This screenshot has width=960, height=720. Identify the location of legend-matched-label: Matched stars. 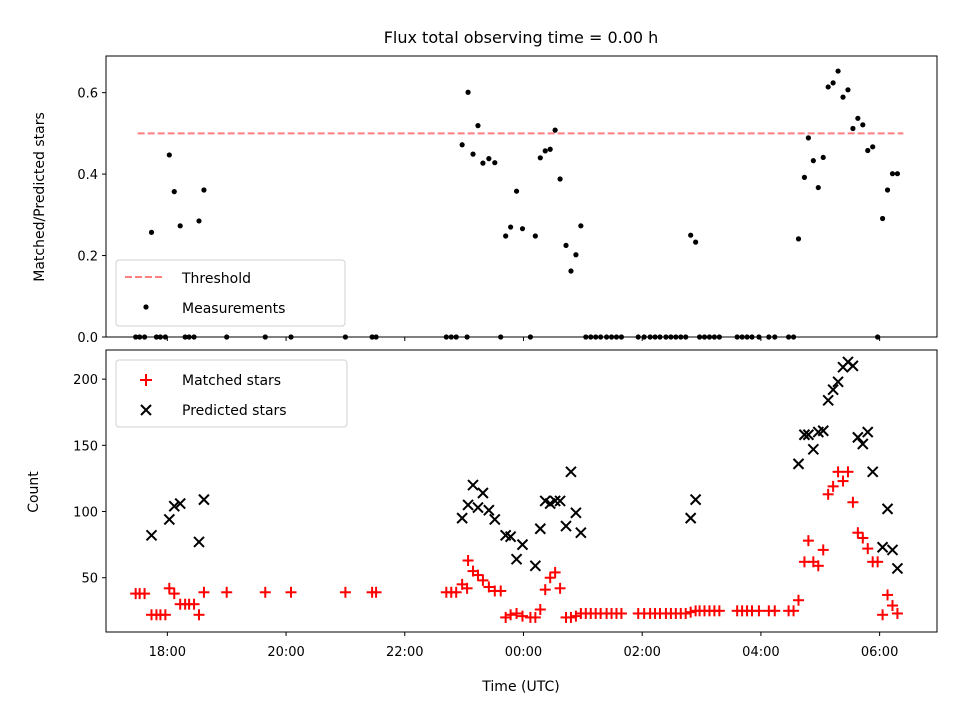
(231, 381).